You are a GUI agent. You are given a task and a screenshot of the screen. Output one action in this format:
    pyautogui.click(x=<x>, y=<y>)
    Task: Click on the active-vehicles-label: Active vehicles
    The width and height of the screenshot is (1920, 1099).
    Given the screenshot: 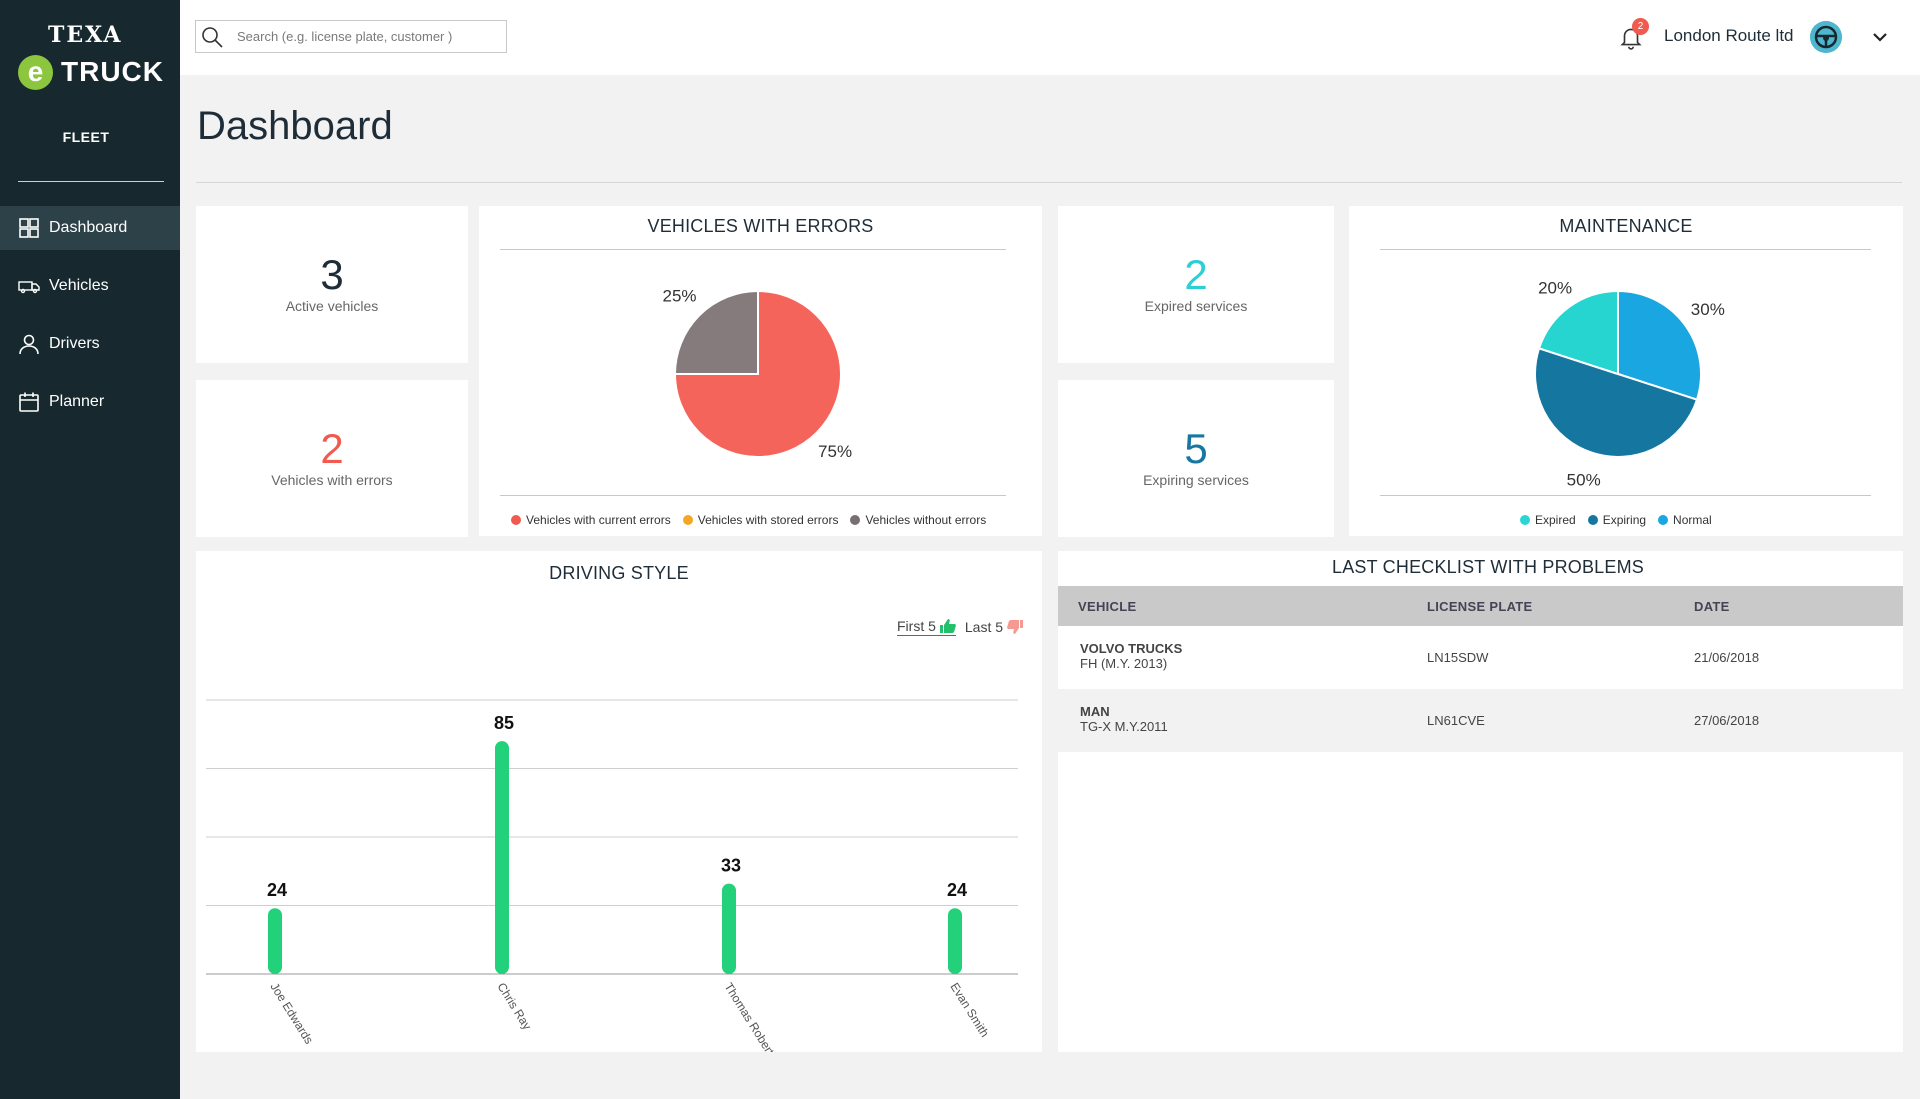 What is the action you would take?
    pyautogui.click(x=332, y=306)
    